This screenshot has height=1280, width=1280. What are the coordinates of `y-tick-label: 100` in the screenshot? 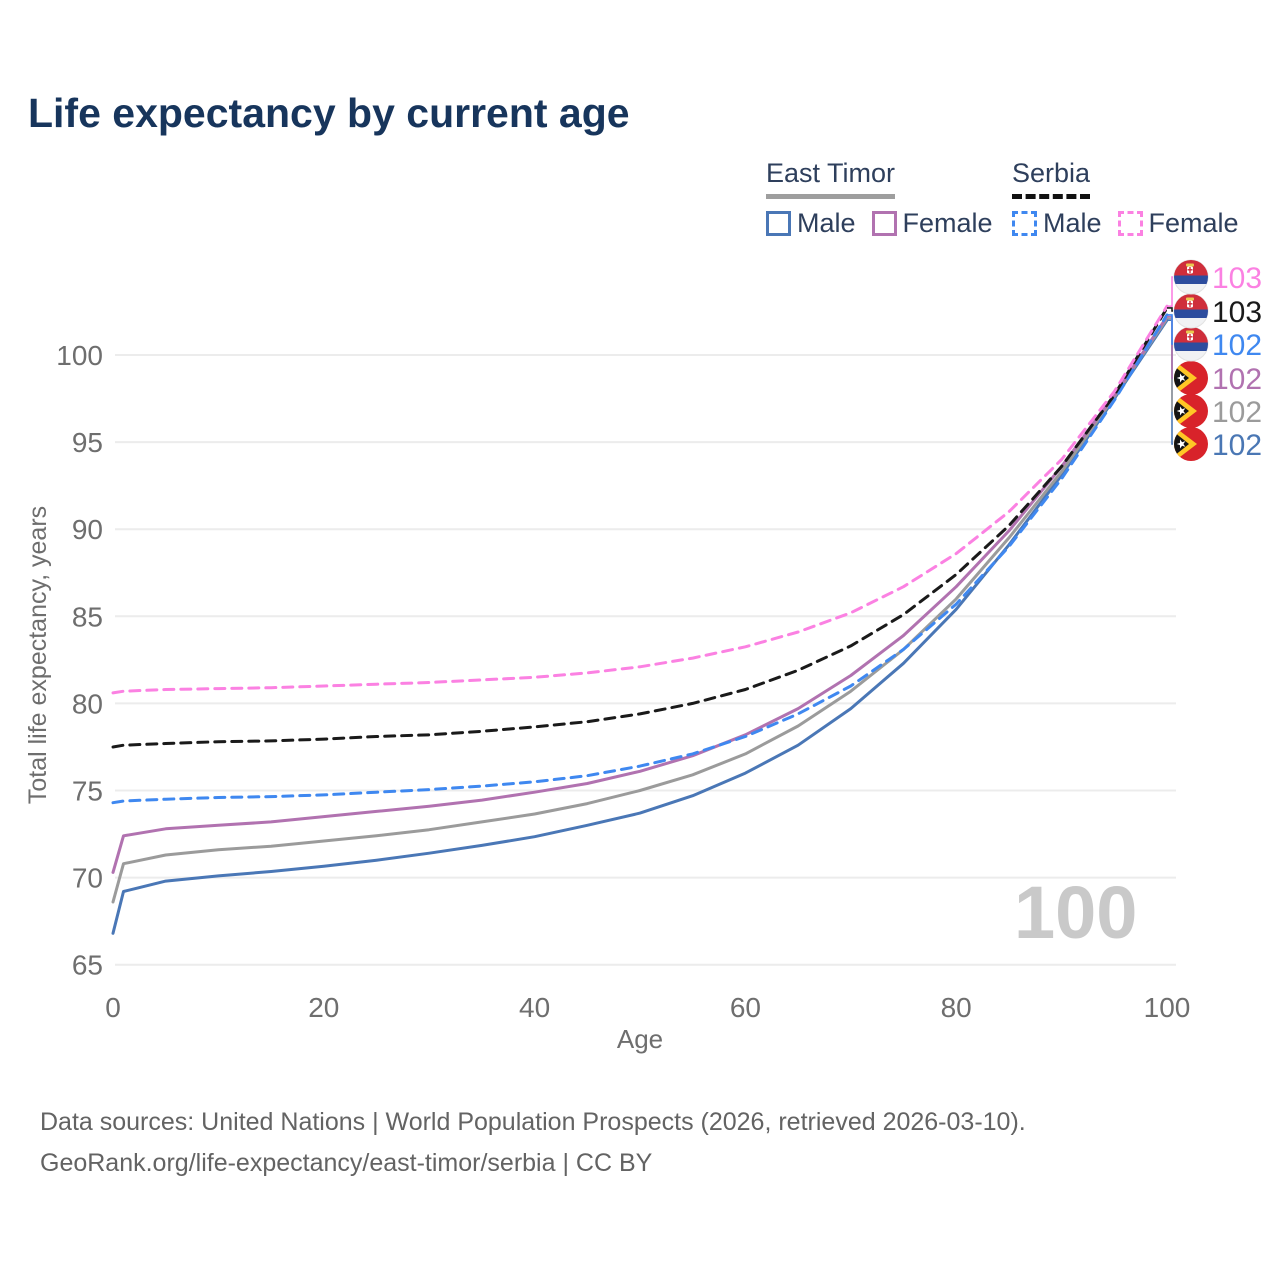 It's located at (79, 355).